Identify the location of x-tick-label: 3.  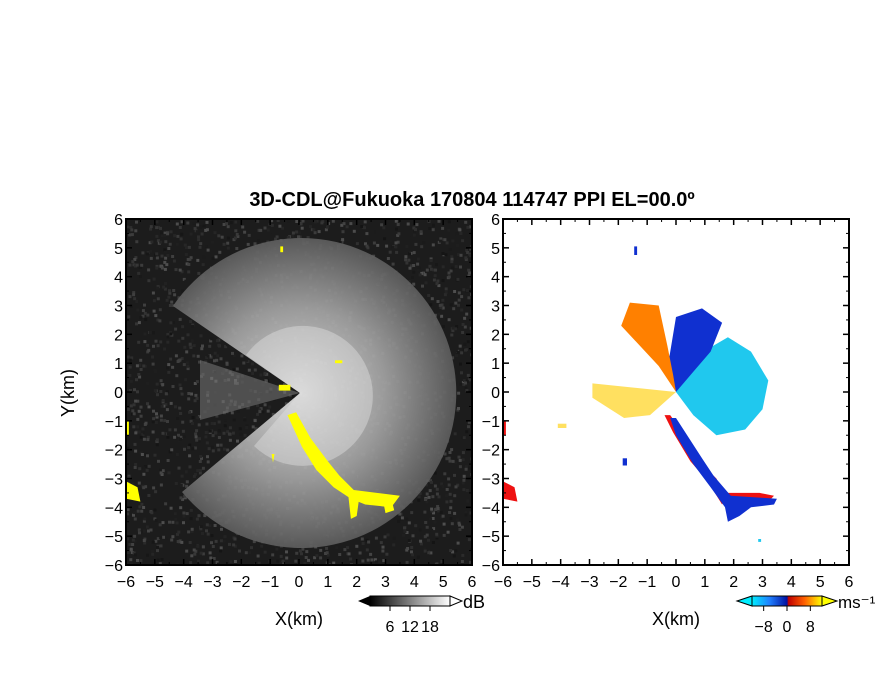
(762, 582).